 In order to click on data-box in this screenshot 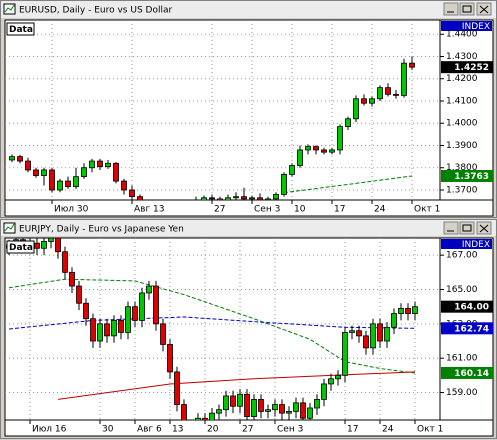, I will do `click(20, 29)`.